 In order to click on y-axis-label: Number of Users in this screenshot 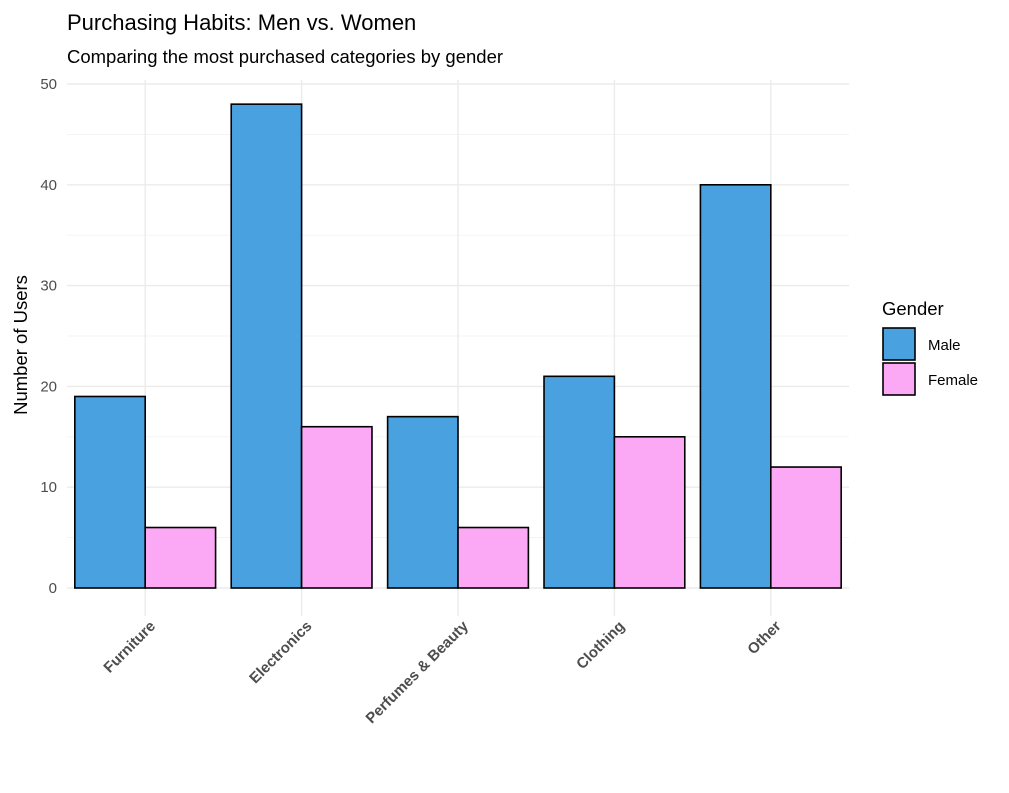, I will do `click(20, 345)`.